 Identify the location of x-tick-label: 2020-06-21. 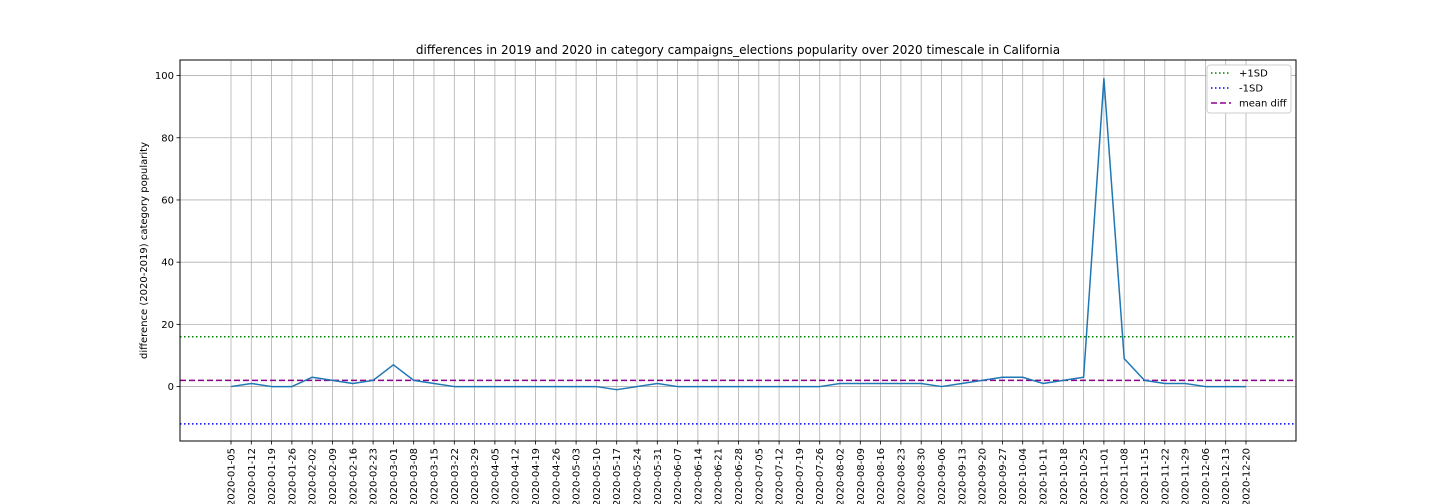
(719, 476).